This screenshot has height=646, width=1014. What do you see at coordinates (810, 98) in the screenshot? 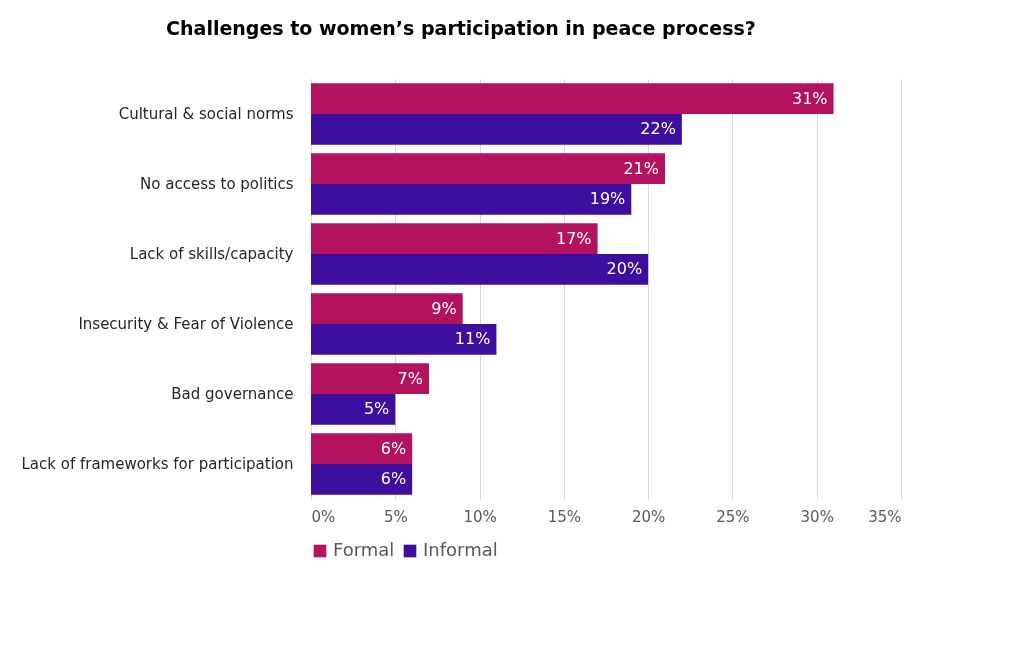
I see `data-label: 31%` at bounding box center [810, 98].